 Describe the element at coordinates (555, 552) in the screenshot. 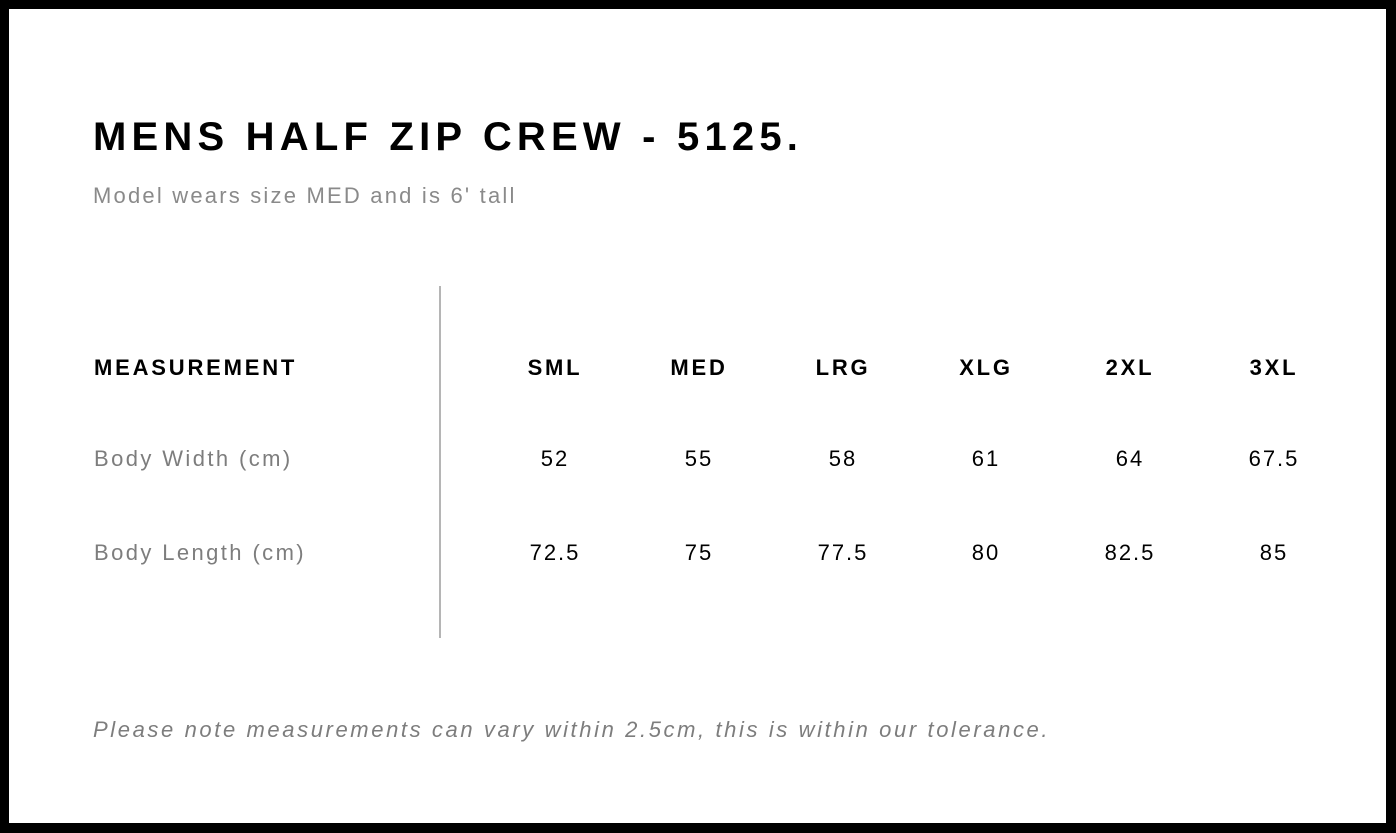

I see `table-cell: 72.5` at that location.